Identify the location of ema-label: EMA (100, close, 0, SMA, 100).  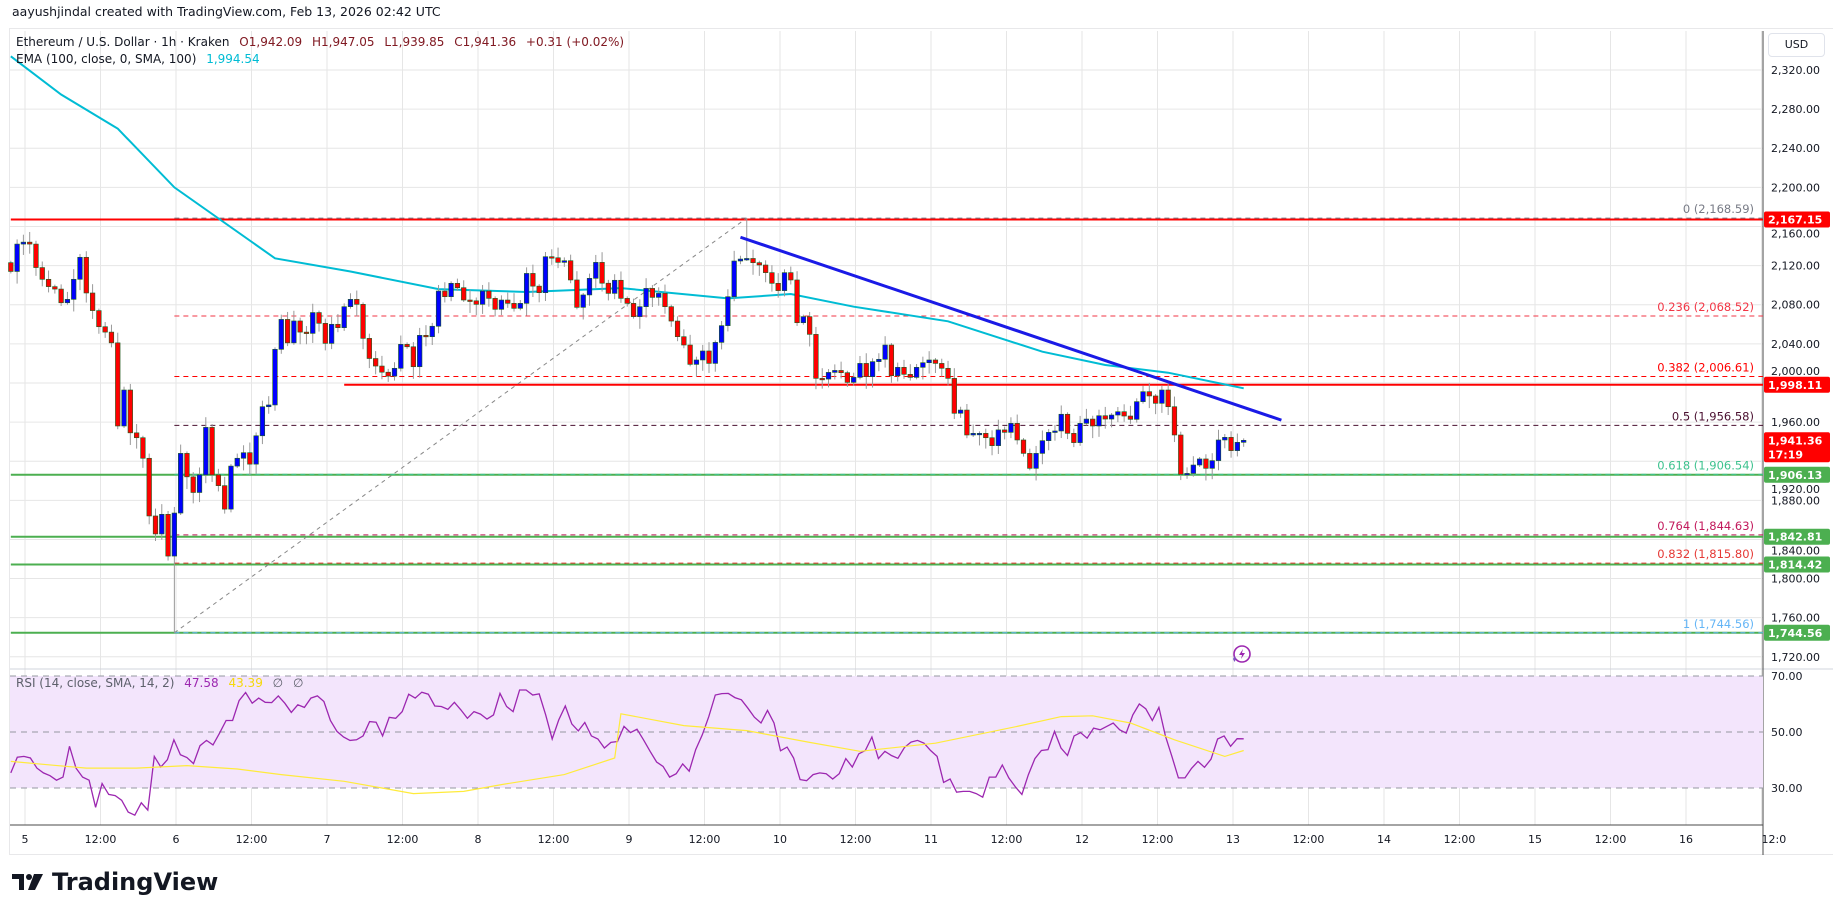
(106, 59).